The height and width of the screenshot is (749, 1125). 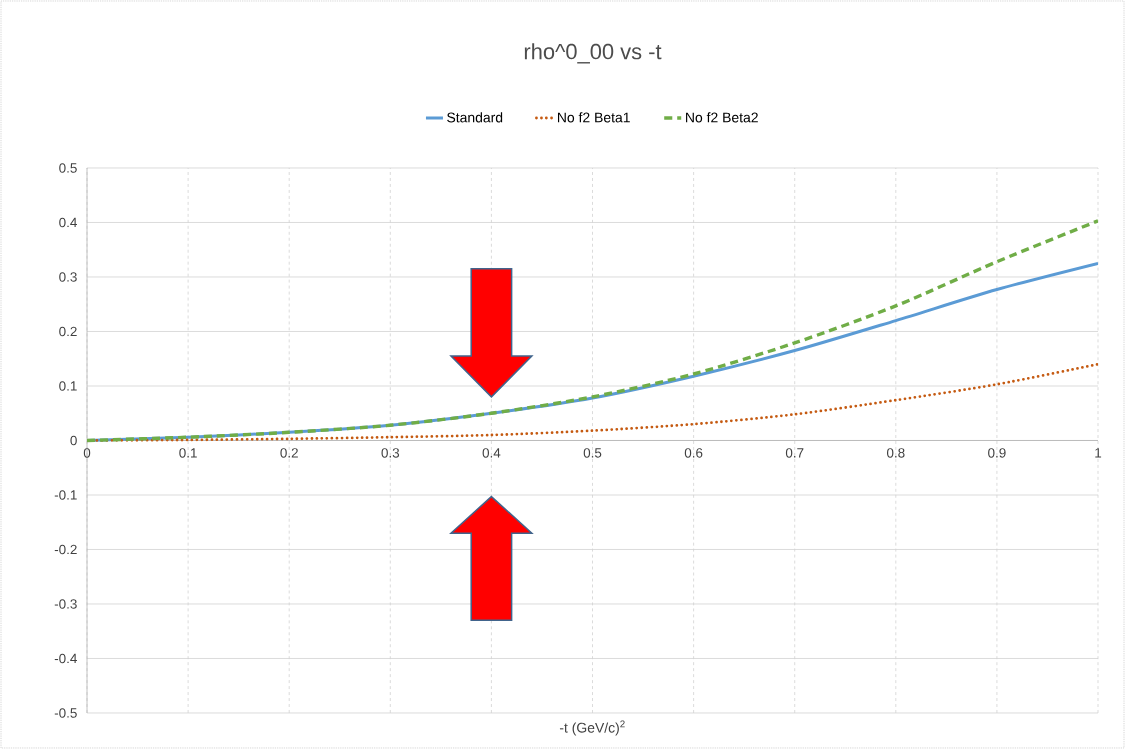 I want to click on x-tick-label: 0.8, so click(x=895, y=453).